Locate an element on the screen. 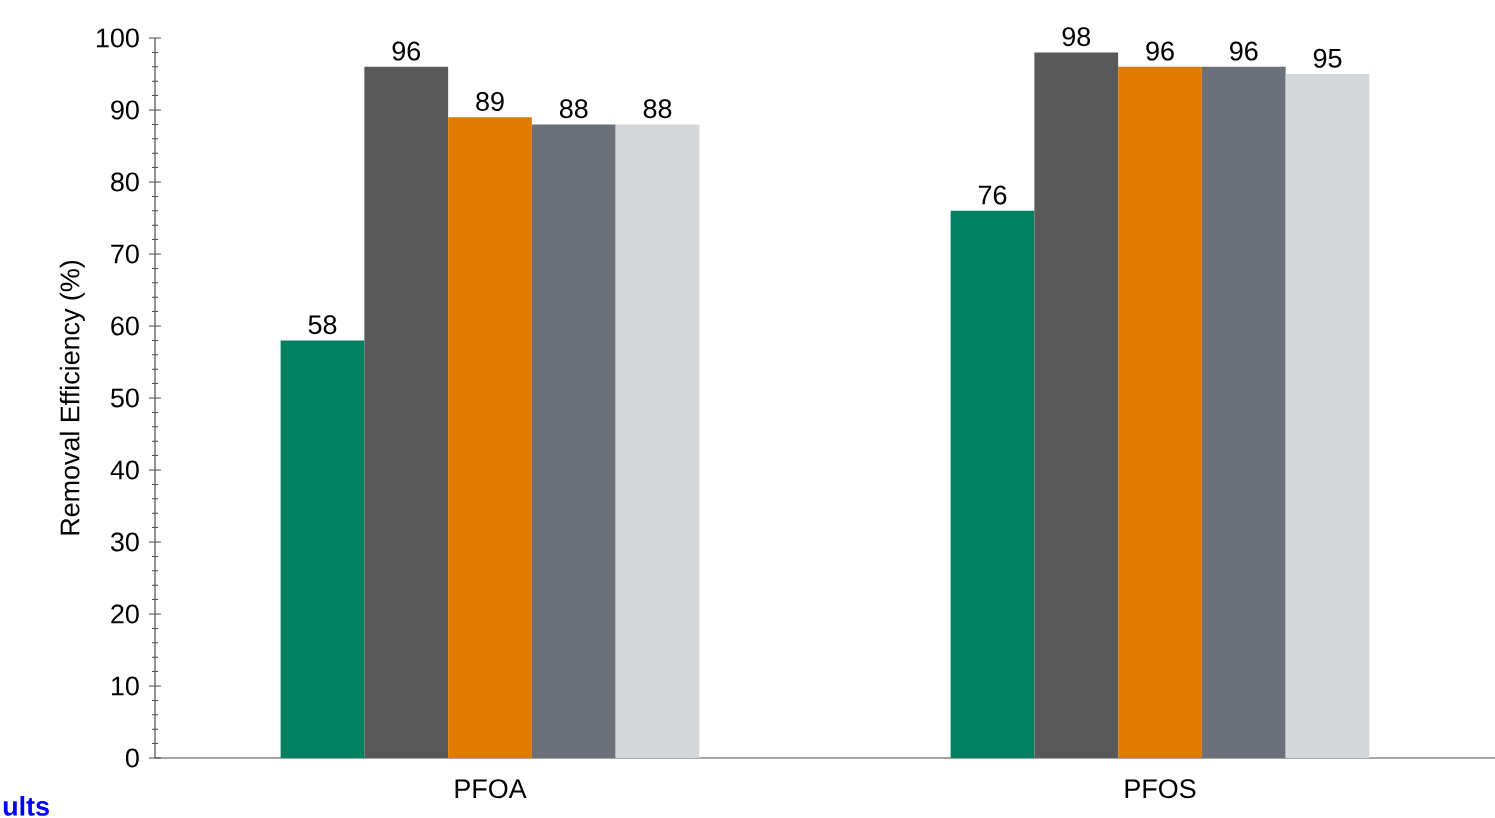  y-tick-label: 40 is located at coordinates (124, 470).